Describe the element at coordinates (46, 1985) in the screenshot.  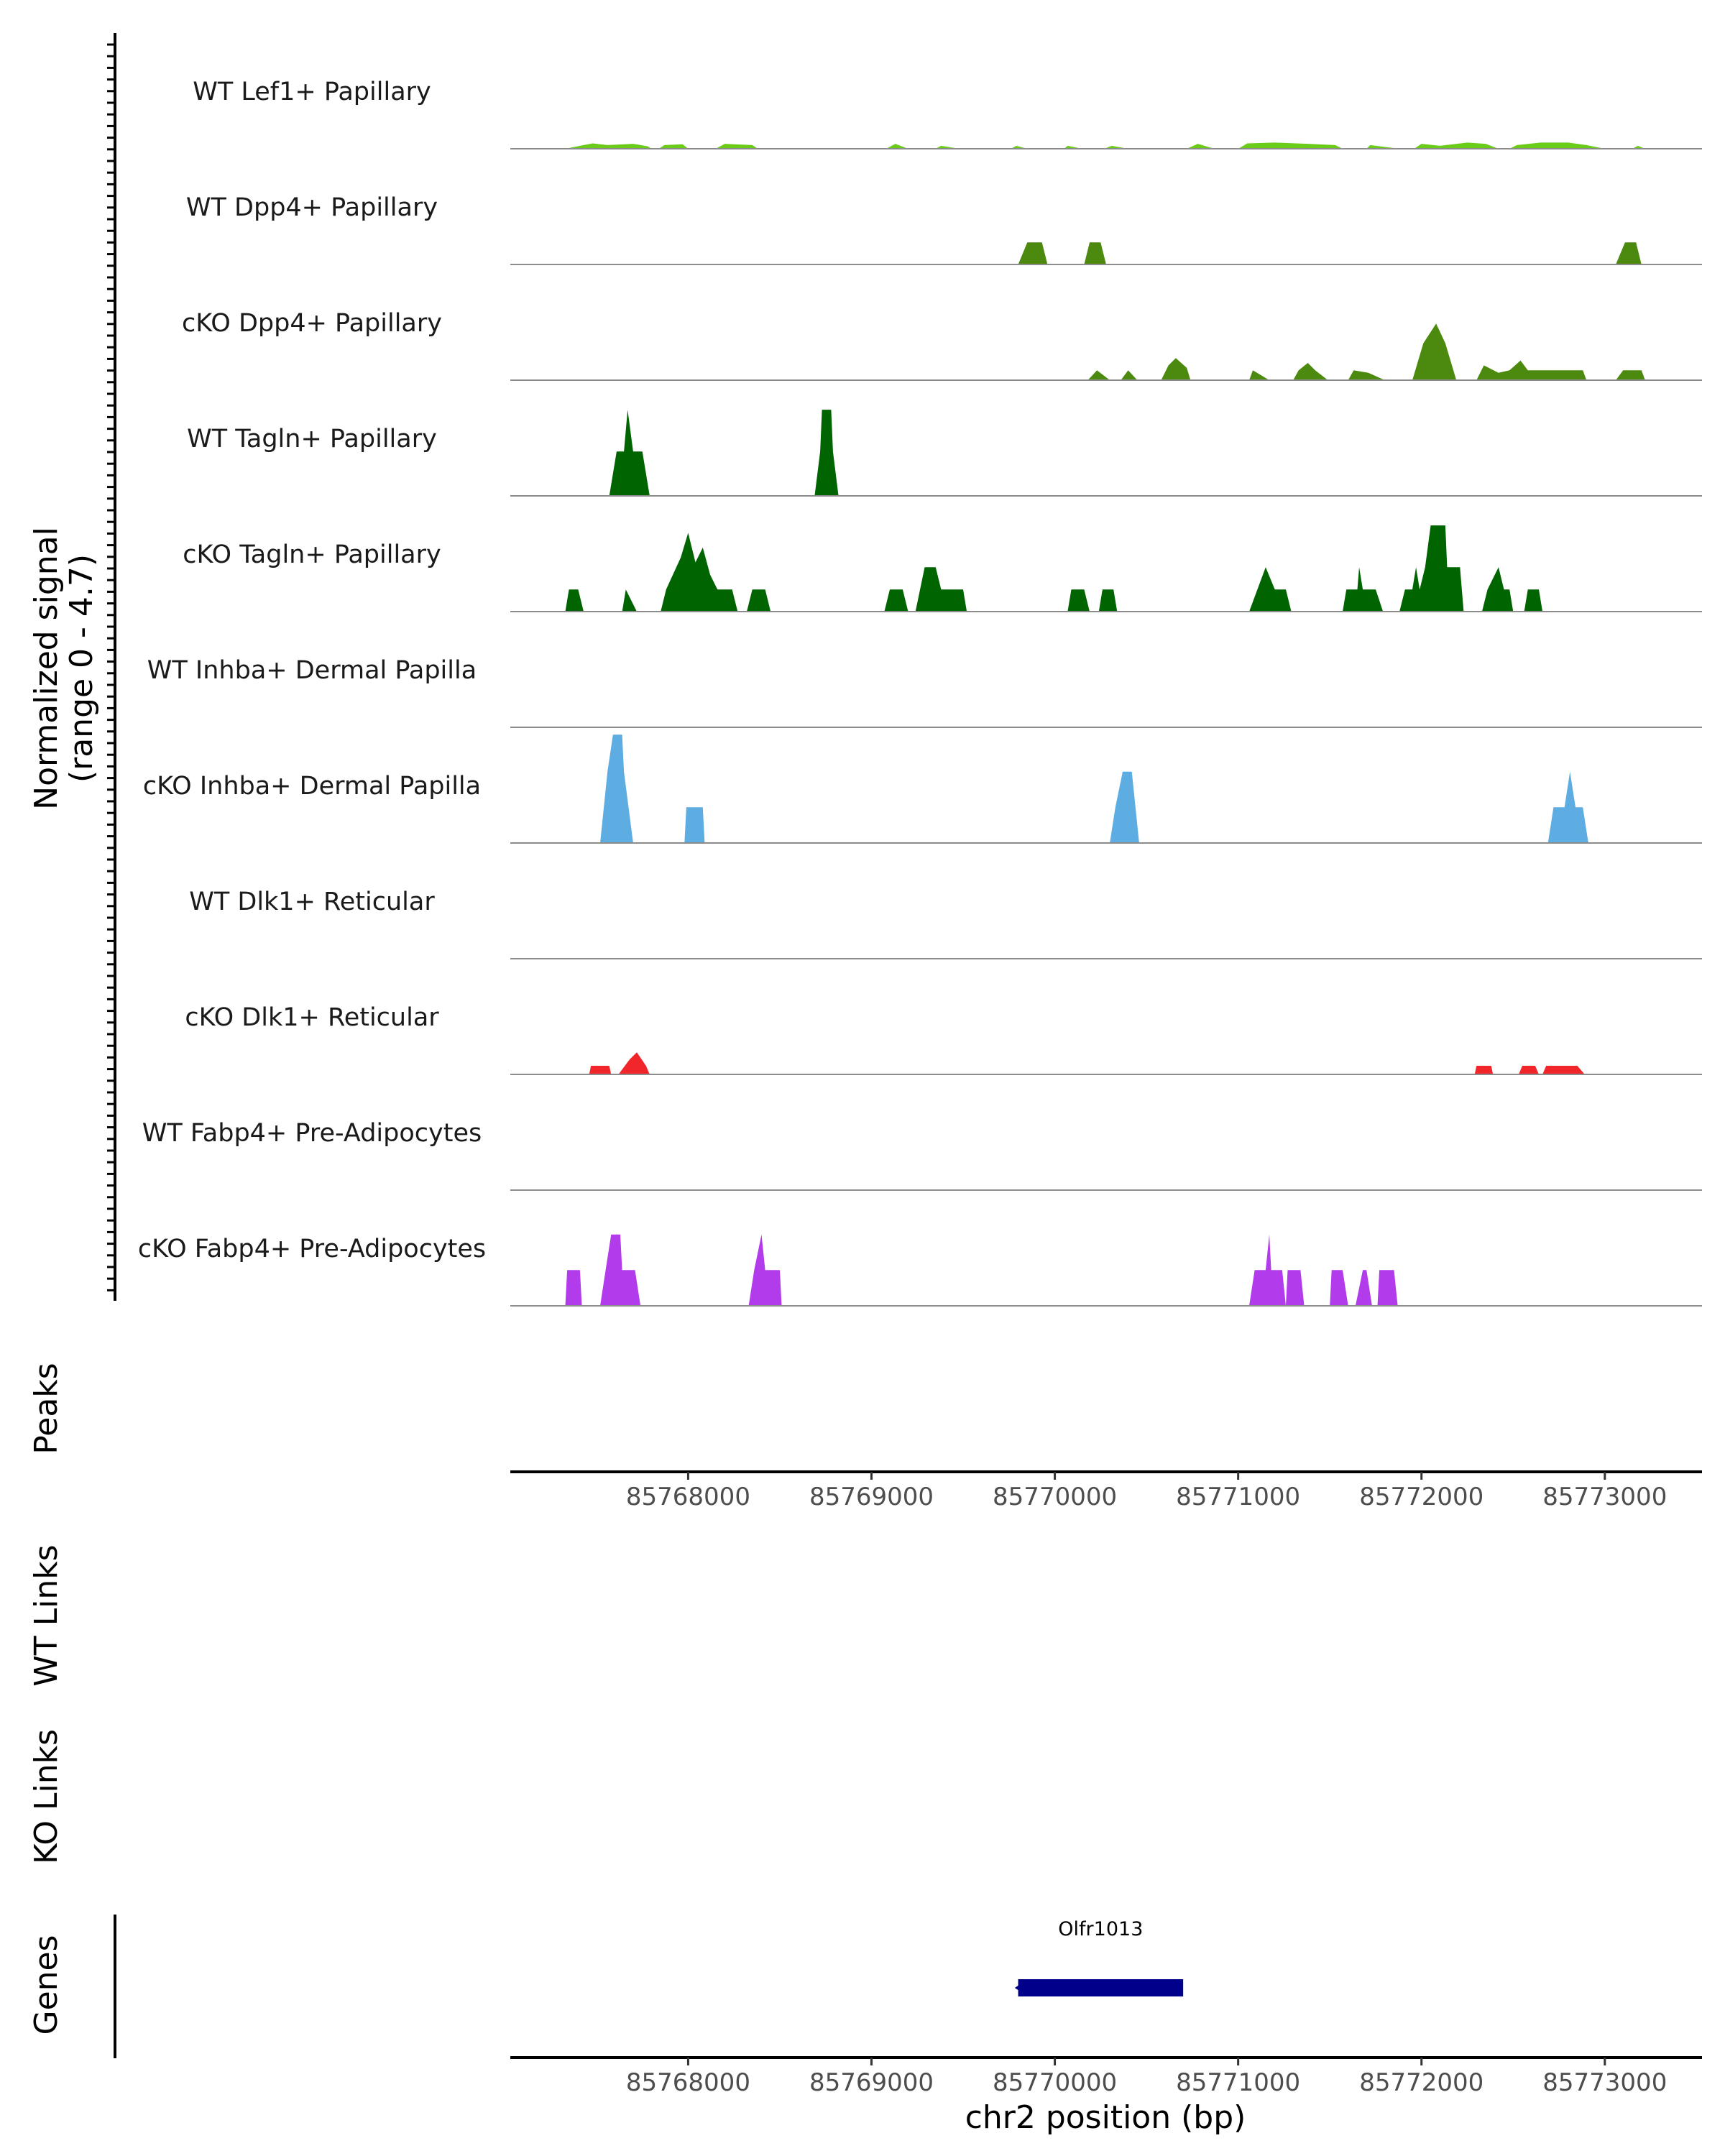
I see `genes-panel-label: Genes` at that location.